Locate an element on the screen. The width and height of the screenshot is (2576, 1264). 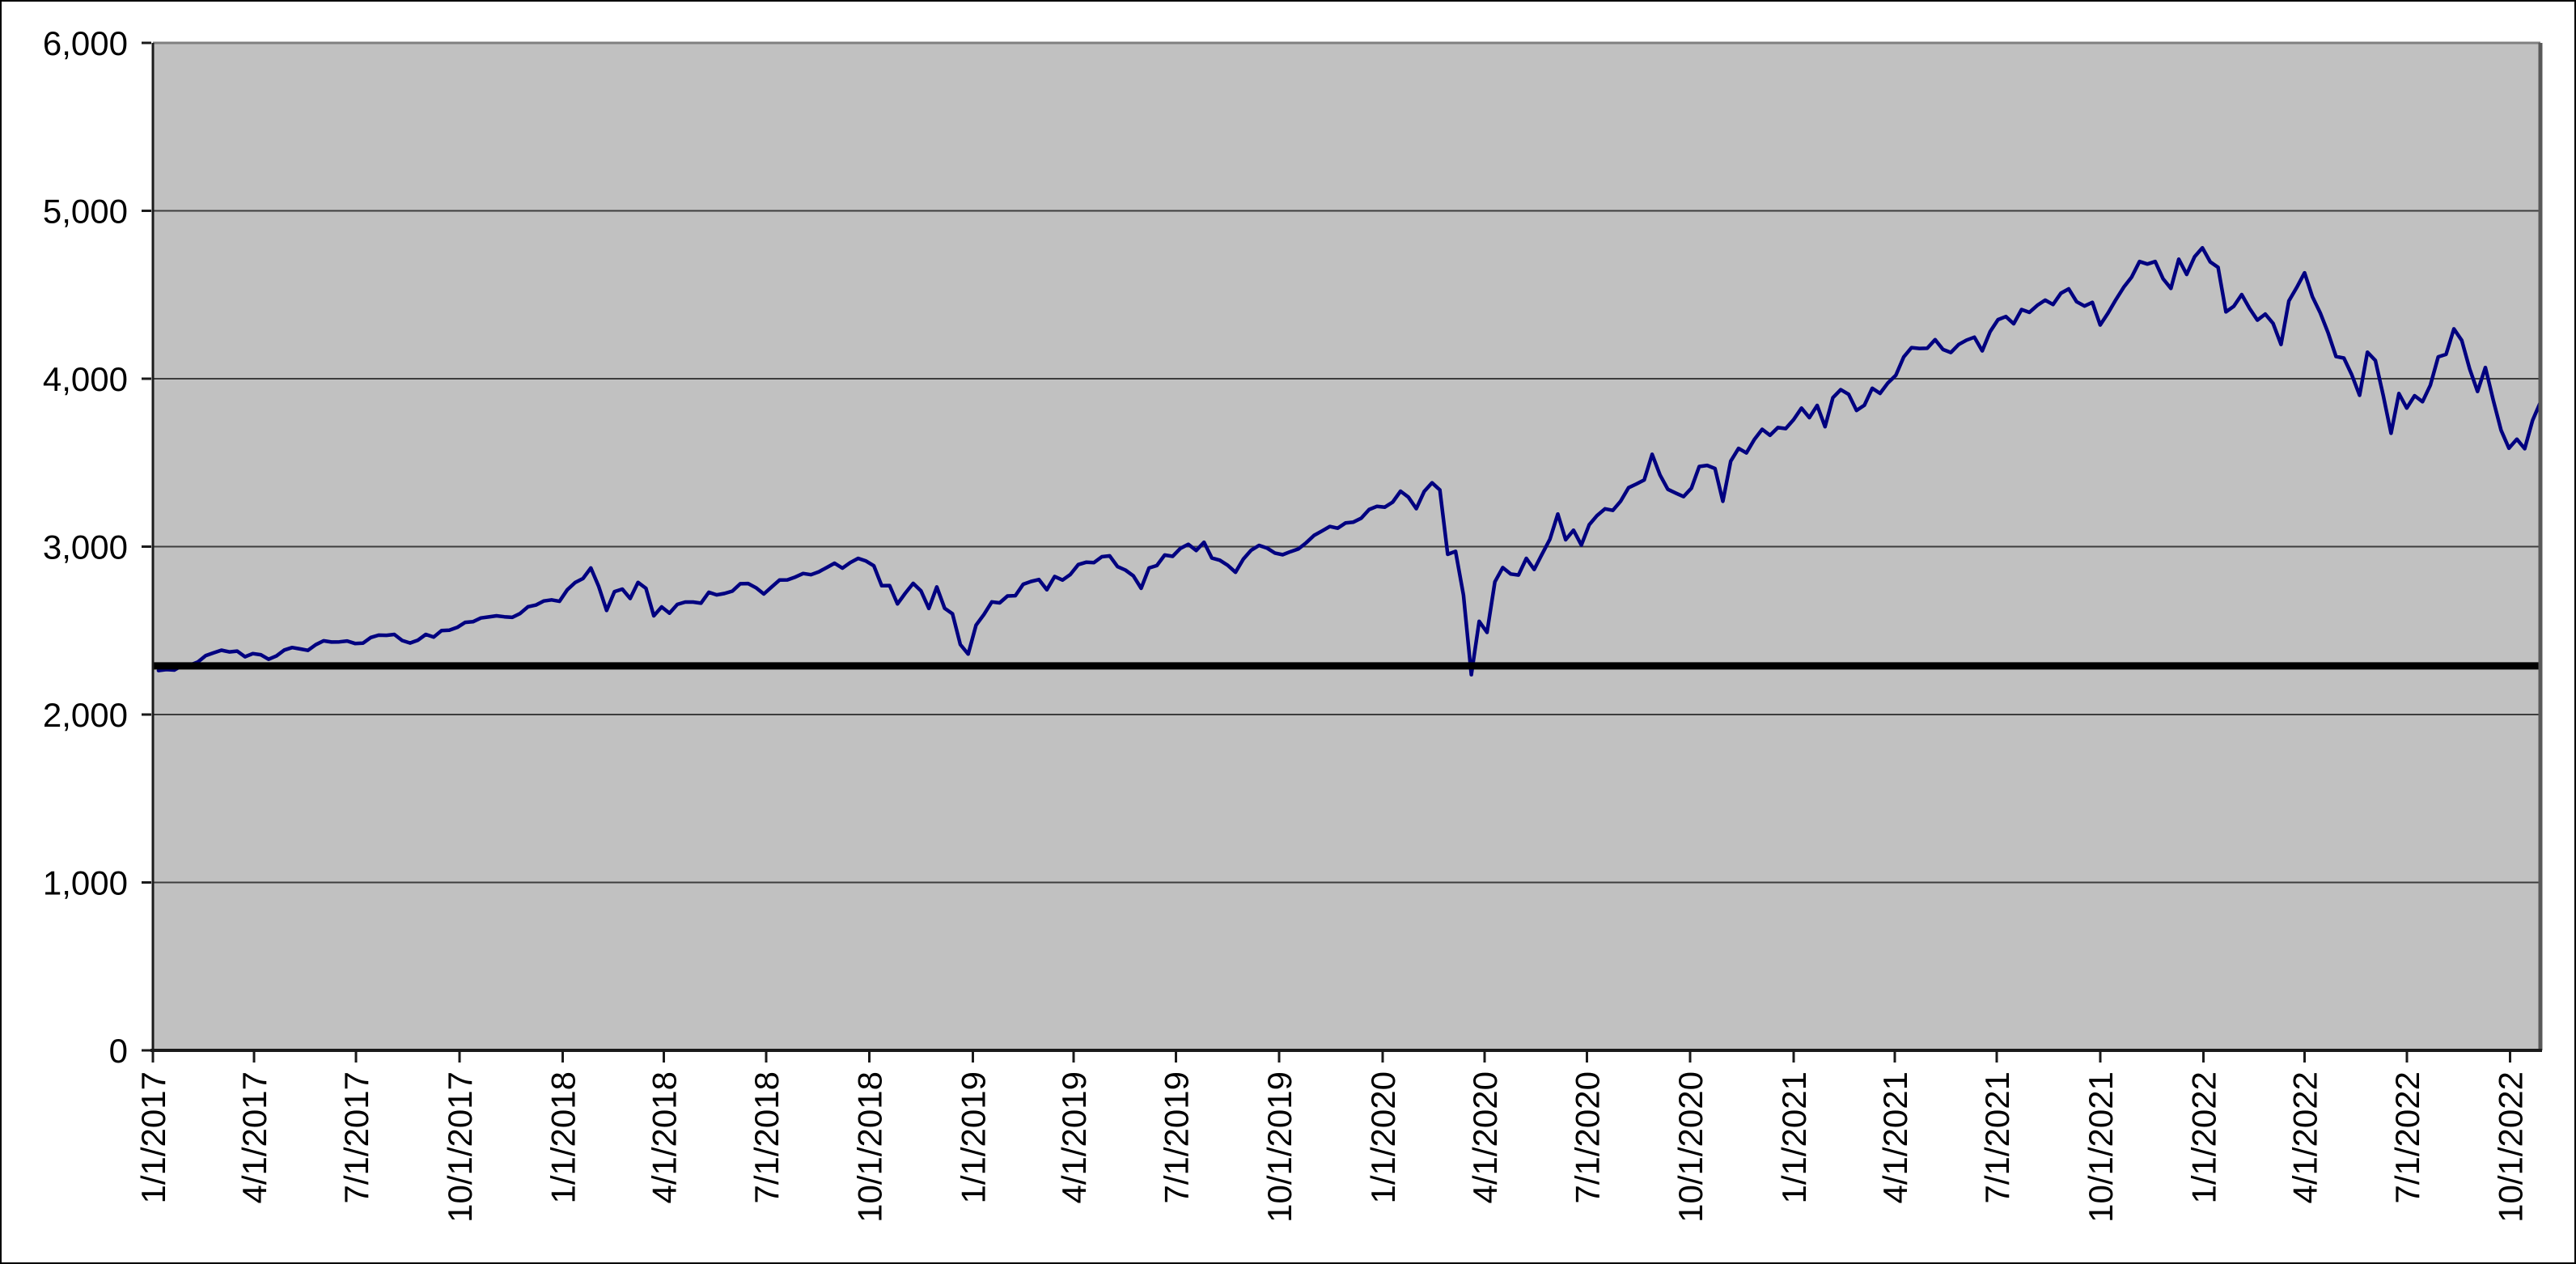
x-axis-tick-label: 1/1/2021 is located at coordinates (1794, 1137).